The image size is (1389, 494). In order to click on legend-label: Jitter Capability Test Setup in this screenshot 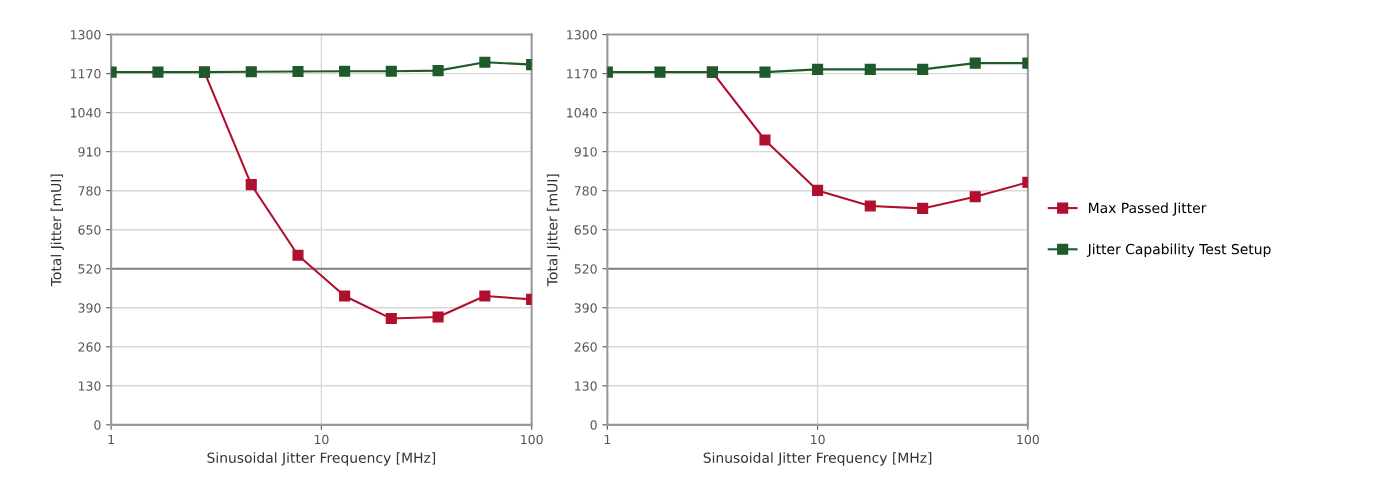, I will do `click(1178, 250)`.